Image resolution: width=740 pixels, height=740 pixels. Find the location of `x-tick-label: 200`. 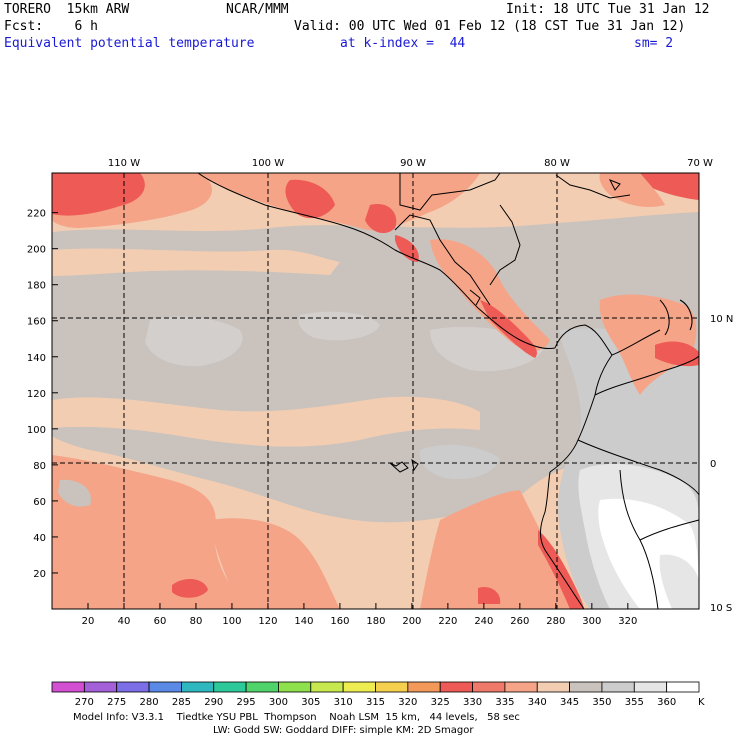

x-tick-label: 200 is located at coordinates (411, 621).